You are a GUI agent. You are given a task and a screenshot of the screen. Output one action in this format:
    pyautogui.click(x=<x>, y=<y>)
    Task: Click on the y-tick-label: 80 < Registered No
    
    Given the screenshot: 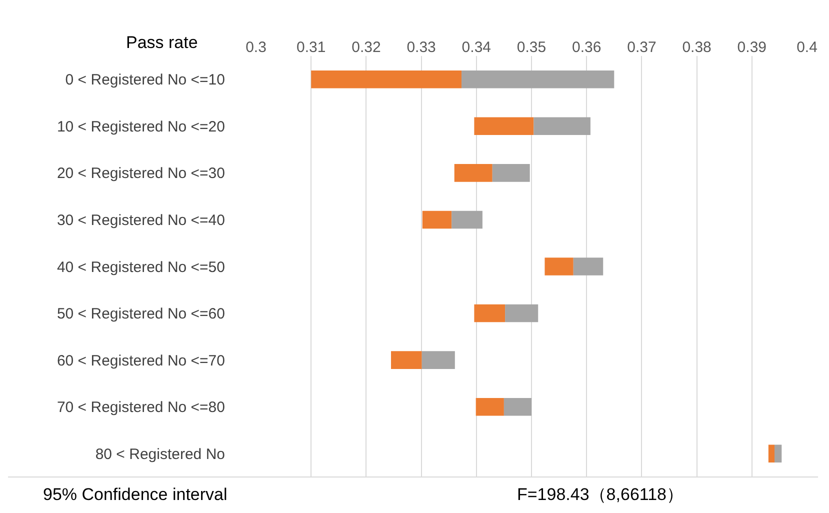 What is the action you would take?
    pyautogui.click(x=160, y=454)
    